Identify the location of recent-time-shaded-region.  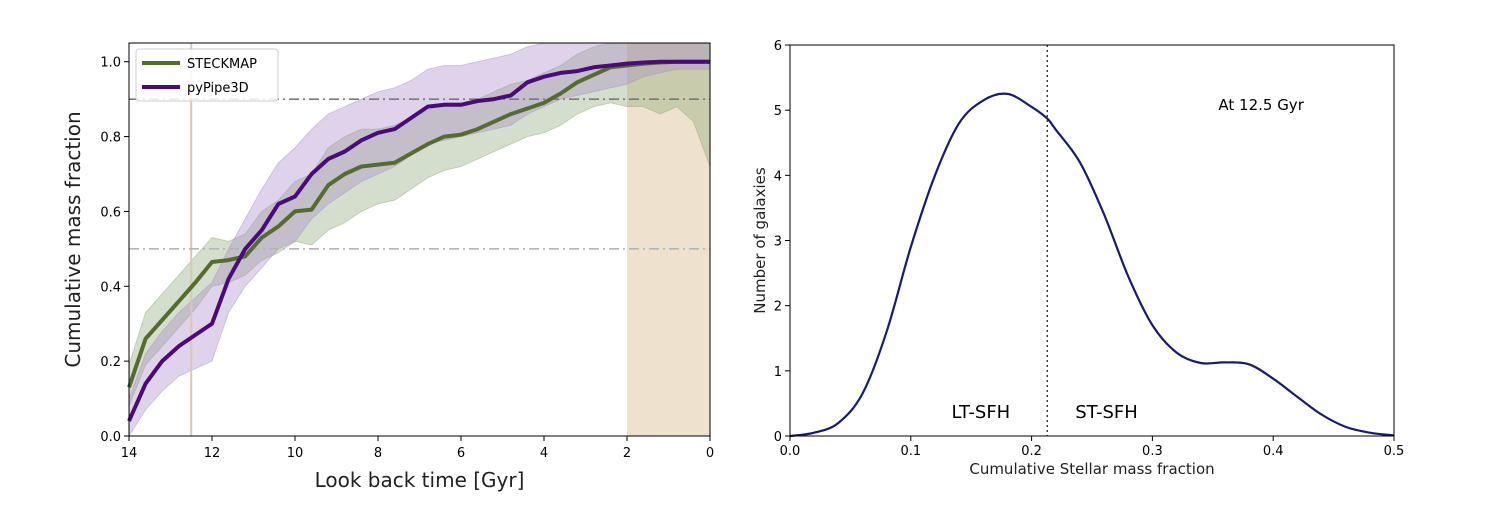
(668, 239).